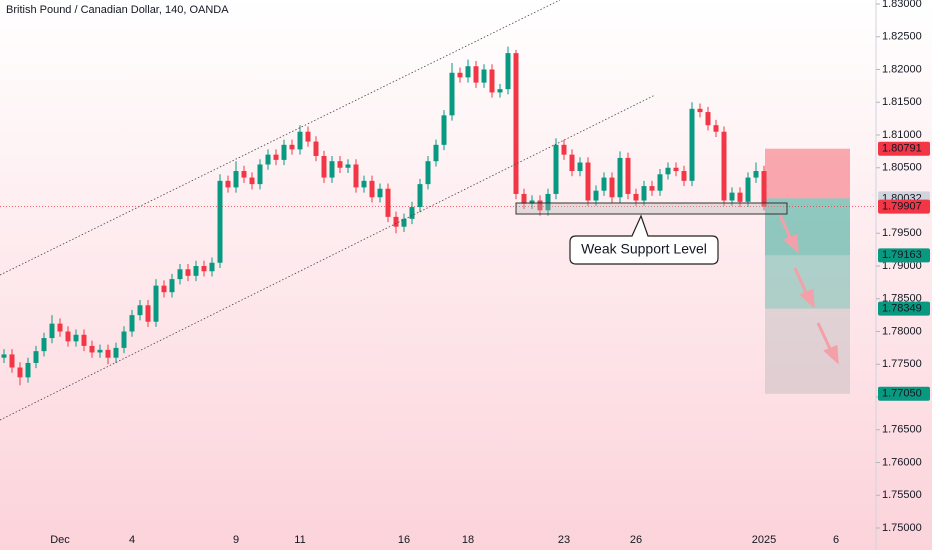 This screenshot has width=932, height=550. I want to click on support-zone, so click(651, 208).